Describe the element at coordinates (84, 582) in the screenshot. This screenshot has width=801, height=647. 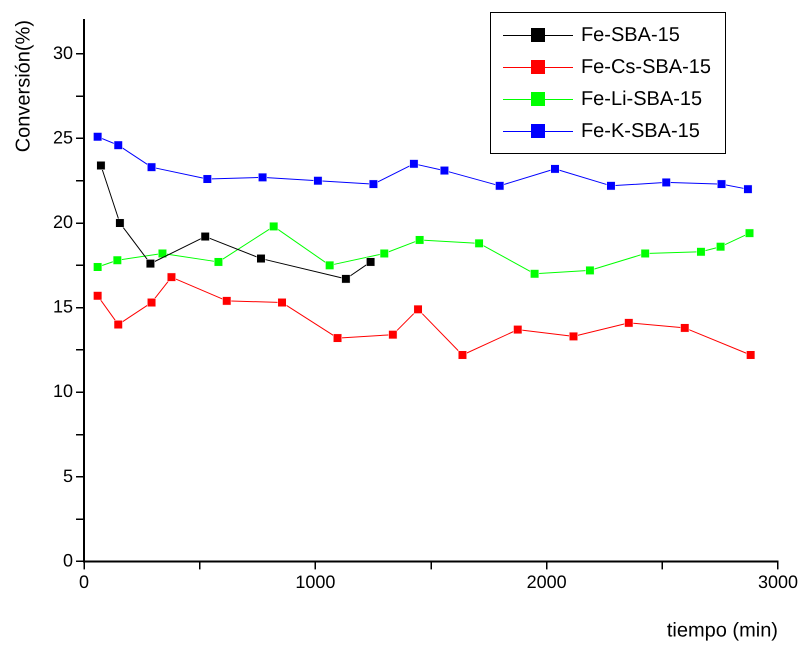
I see `x-tick-label: 0` at that location.